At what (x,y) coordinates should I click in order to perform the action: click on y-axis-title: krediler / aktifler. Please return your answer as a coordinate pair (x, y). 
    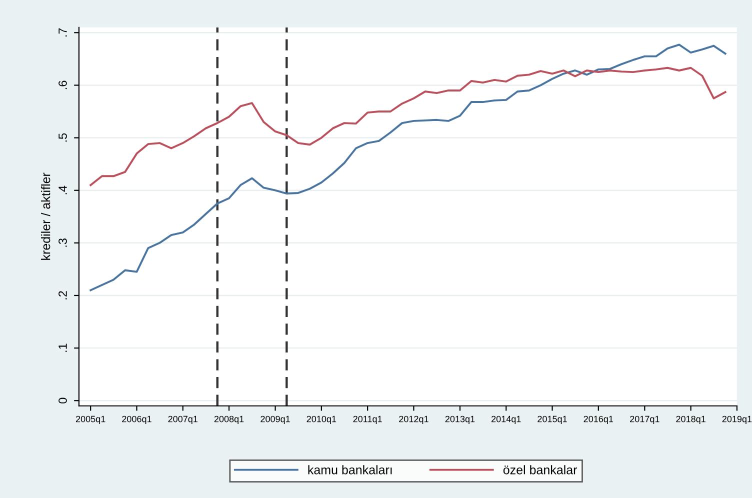
    Looking at the image, I should click on (45, 216).